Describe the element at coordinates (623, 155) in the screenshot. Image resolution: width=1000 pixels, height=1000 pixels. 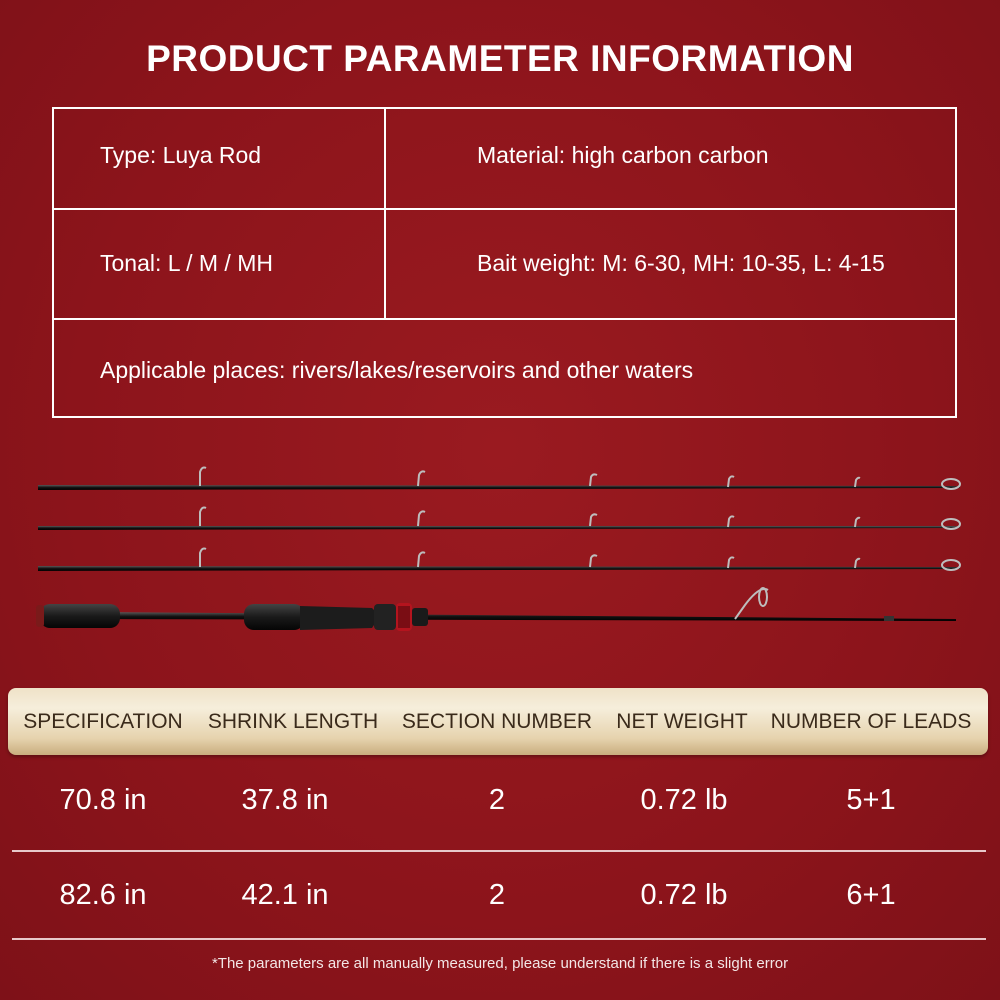
I see `param-material: Material: high carbon carbon` at that location.